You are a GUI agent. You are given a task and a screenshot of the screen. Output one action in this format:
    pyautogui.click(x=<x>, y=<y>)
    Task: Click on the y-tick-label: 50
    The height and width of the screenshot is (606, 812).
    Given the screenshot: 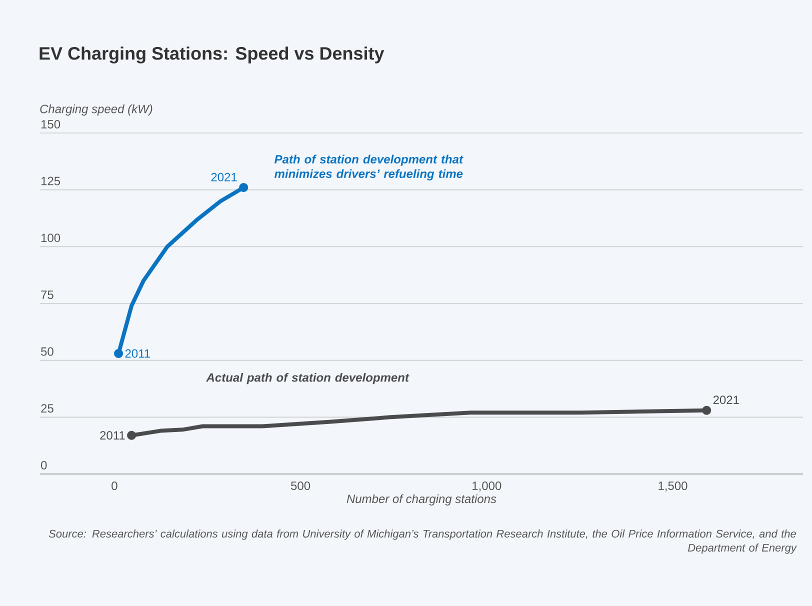 What is the action you would take?
    pyautogui.click(x=47, y=351)
    